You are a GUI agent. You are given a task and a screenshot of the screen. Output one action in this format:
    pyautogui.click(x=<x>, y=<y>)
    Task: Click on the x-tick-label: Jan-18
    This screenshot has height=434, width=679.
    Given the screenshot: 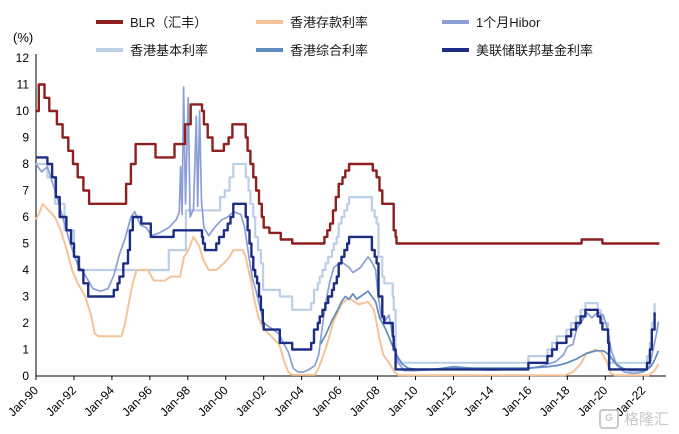 What is the action you would take?
    pyautogui.click(x=555, y=401)
    